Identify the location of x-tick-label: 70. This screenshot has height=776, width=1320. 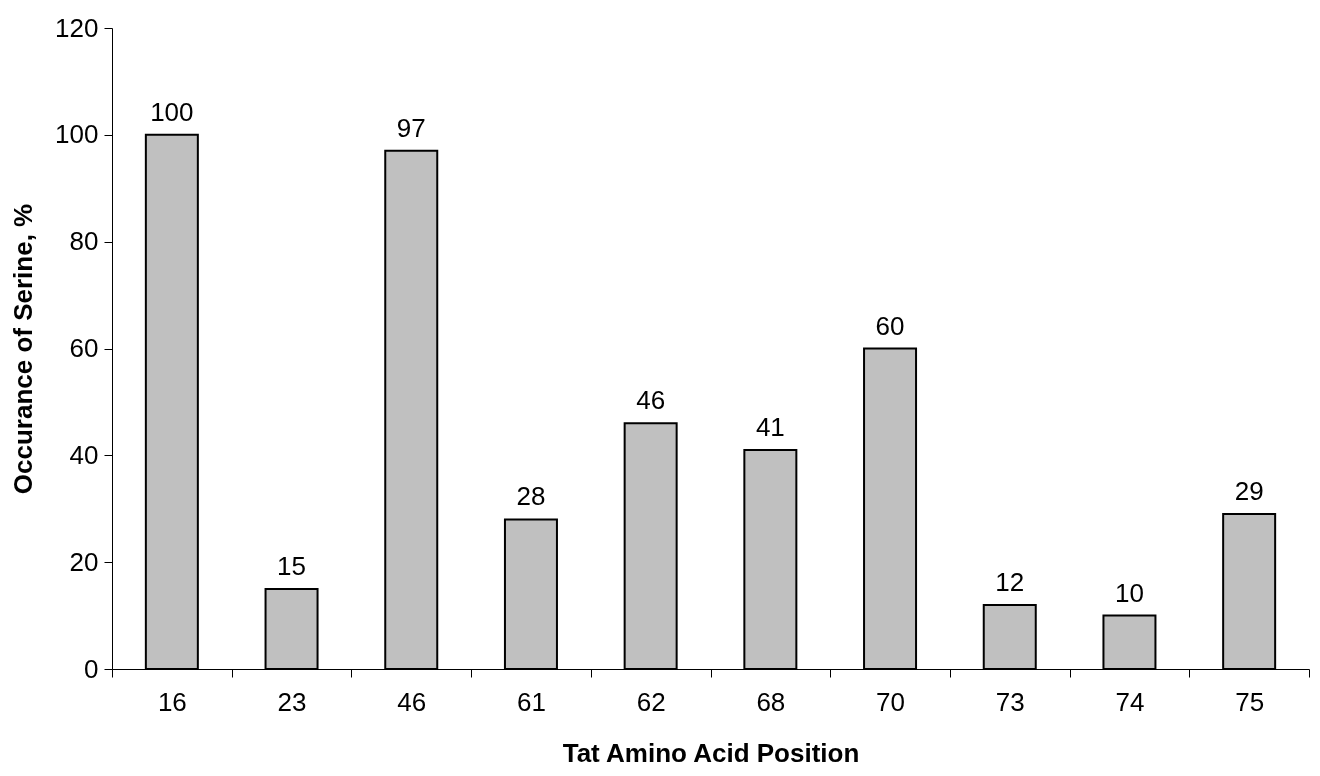
(891, 701).